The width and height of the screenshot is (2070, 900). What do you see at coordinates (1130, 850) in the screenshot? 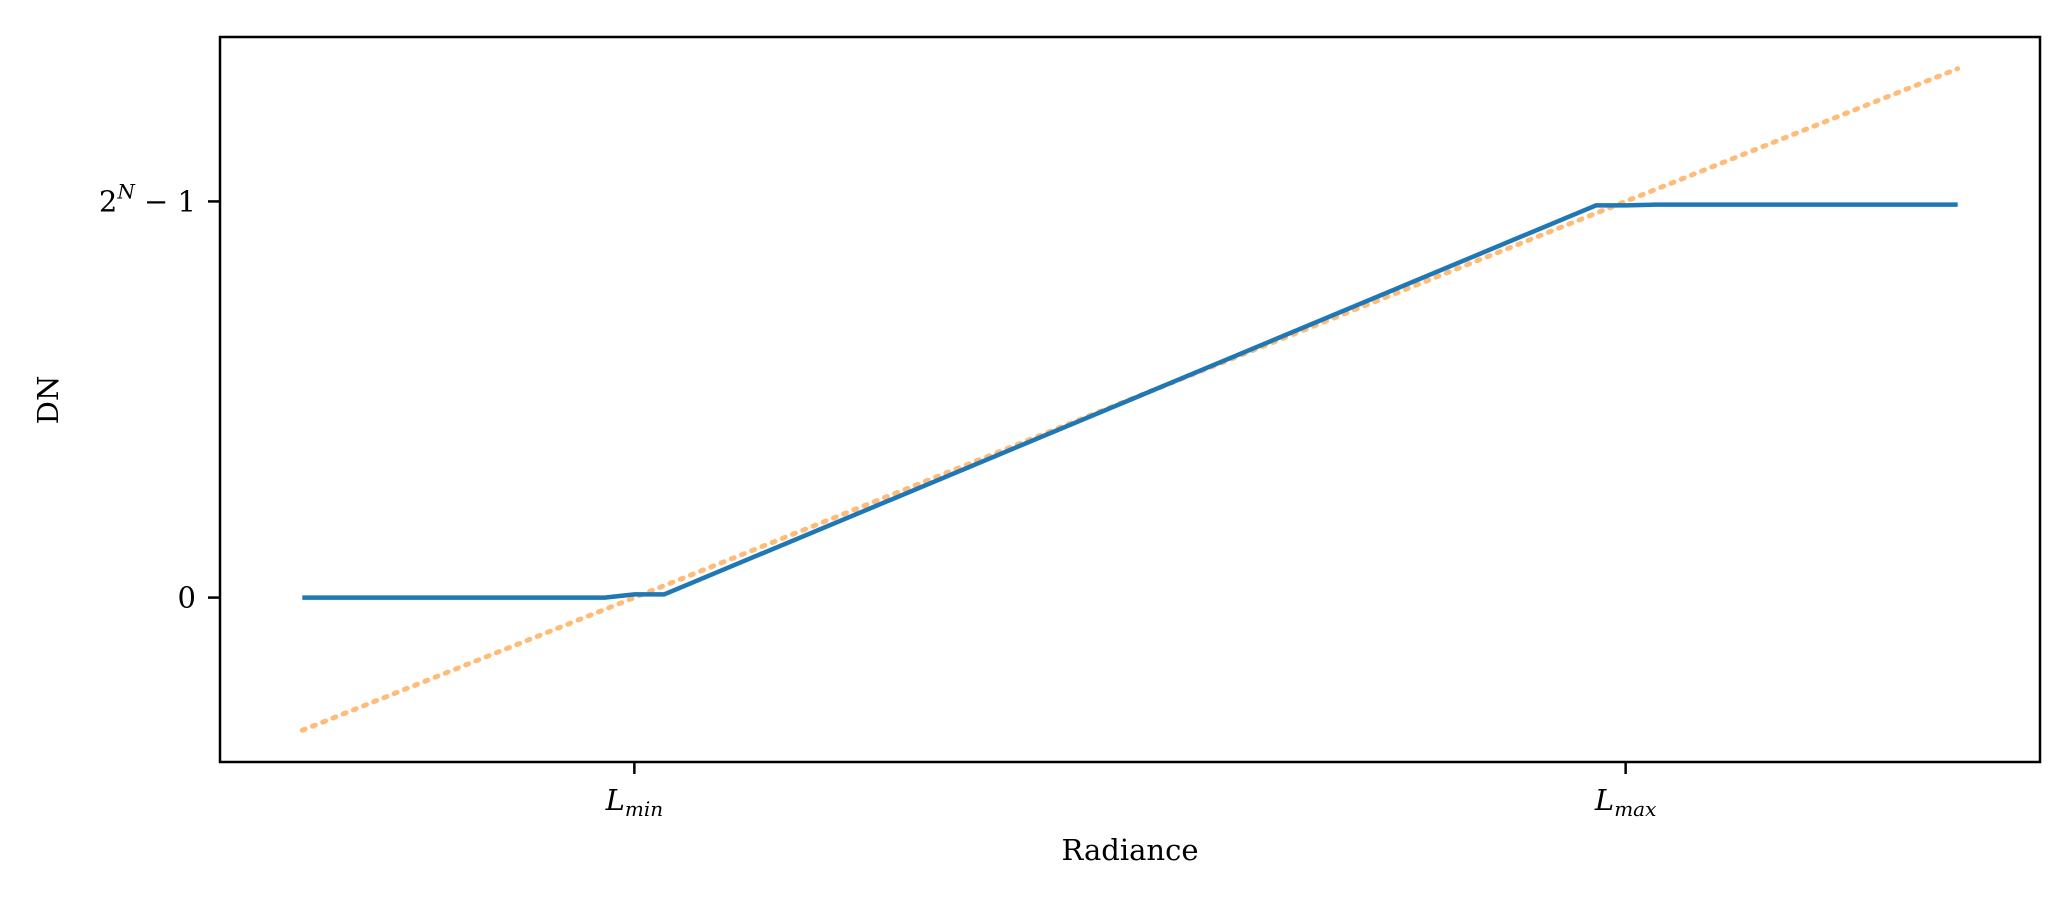
I see `x-axis-label: Radiance` at bounding box center [1130, 850].